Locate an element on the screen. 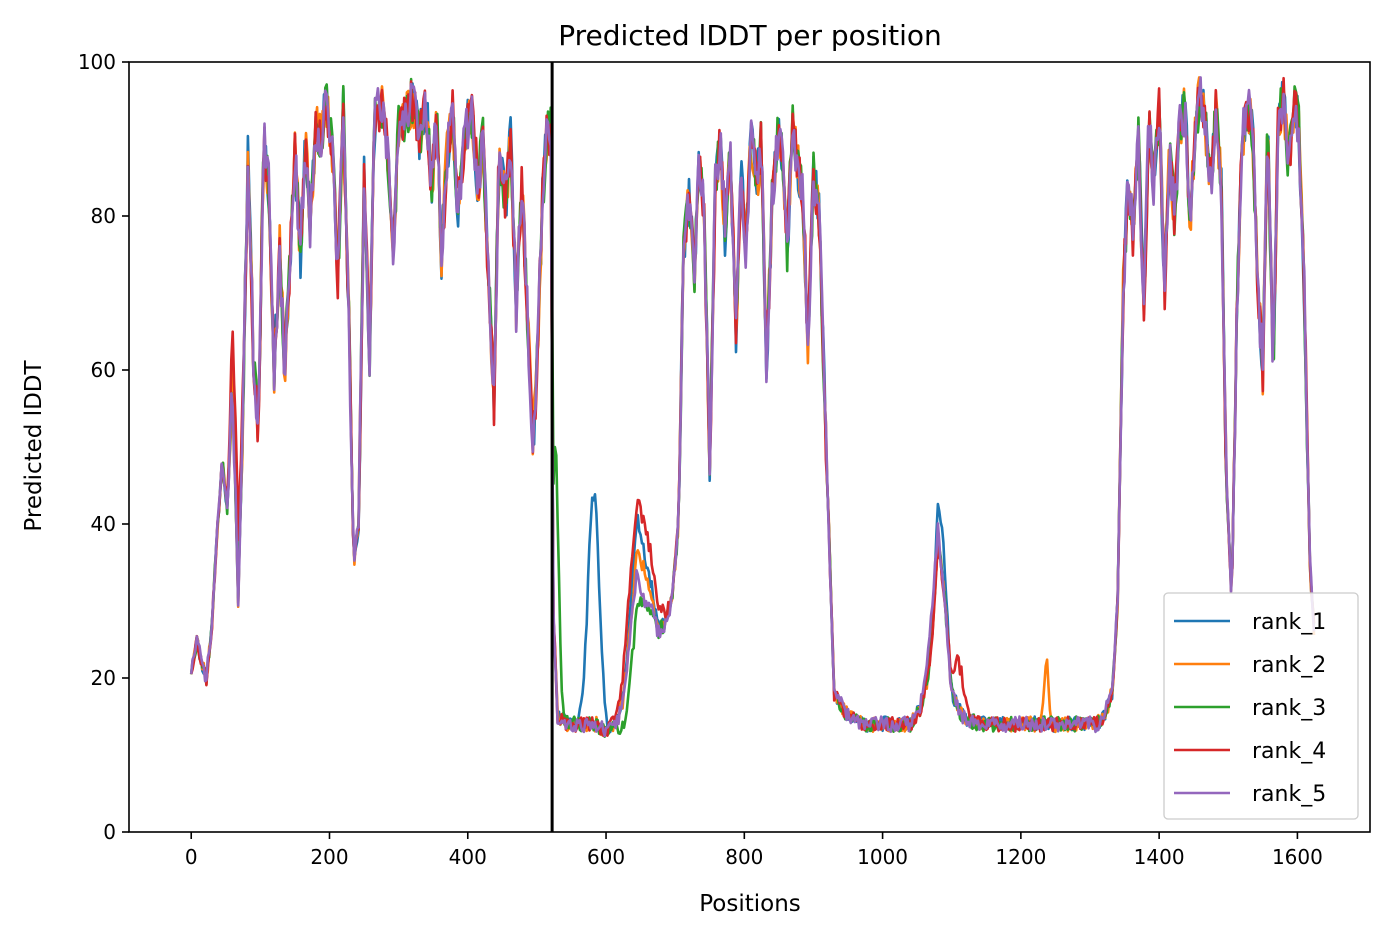 Image resolution: width=1391 pixels, height=939 pixels. y-tick-label: 80 is located at coordinates (103, 216).